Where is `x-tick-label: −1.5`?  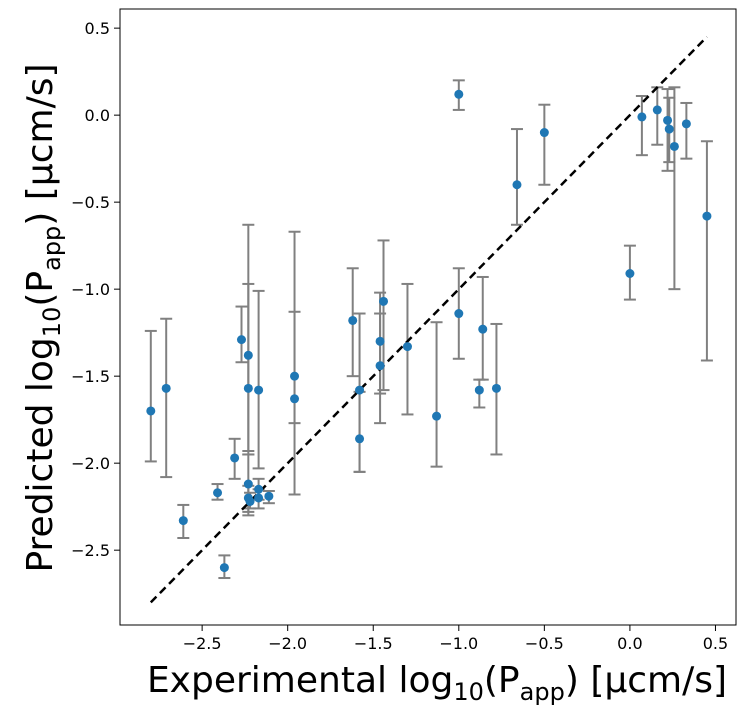 x-tick-label: −1.5 is located at coordinates (373, 643).